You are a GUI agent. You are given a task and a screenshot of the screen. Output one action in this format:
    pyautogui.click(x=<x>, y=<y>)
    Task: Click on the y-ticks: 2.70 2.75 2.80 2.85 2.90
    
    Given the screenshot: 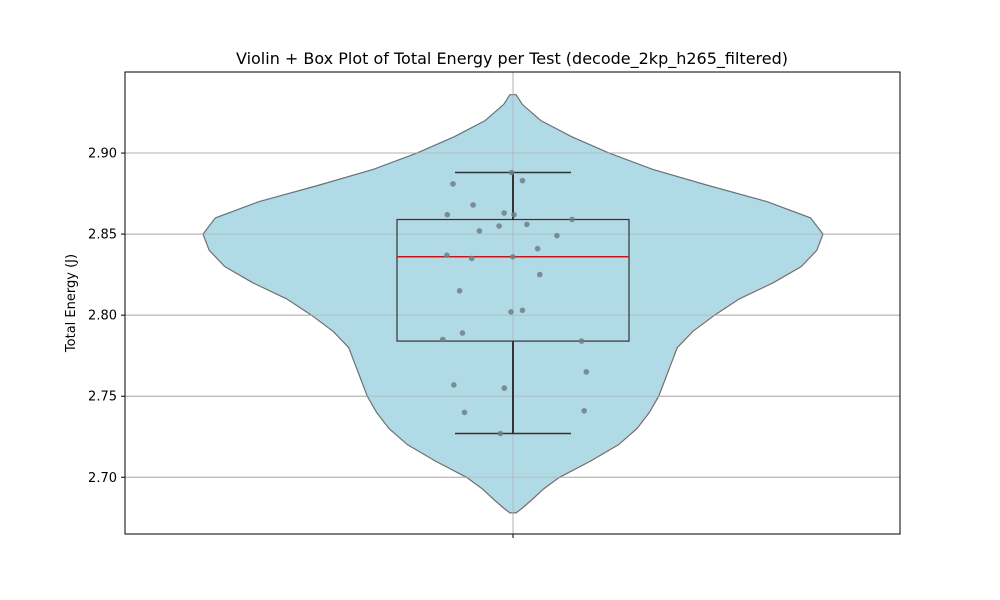 What is the action you would take?
    pyautogui.click(x=106, y=316)
    